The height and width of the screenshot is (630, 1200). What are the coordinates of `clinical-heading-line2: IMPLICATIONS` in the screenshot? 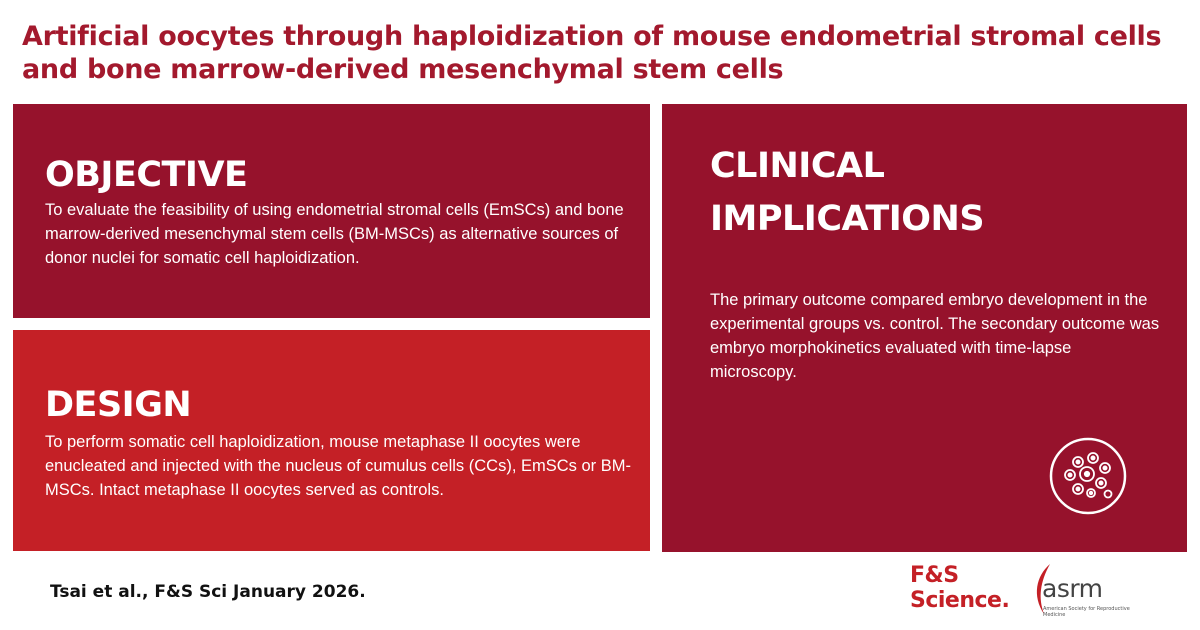 It's located at (847, 219).